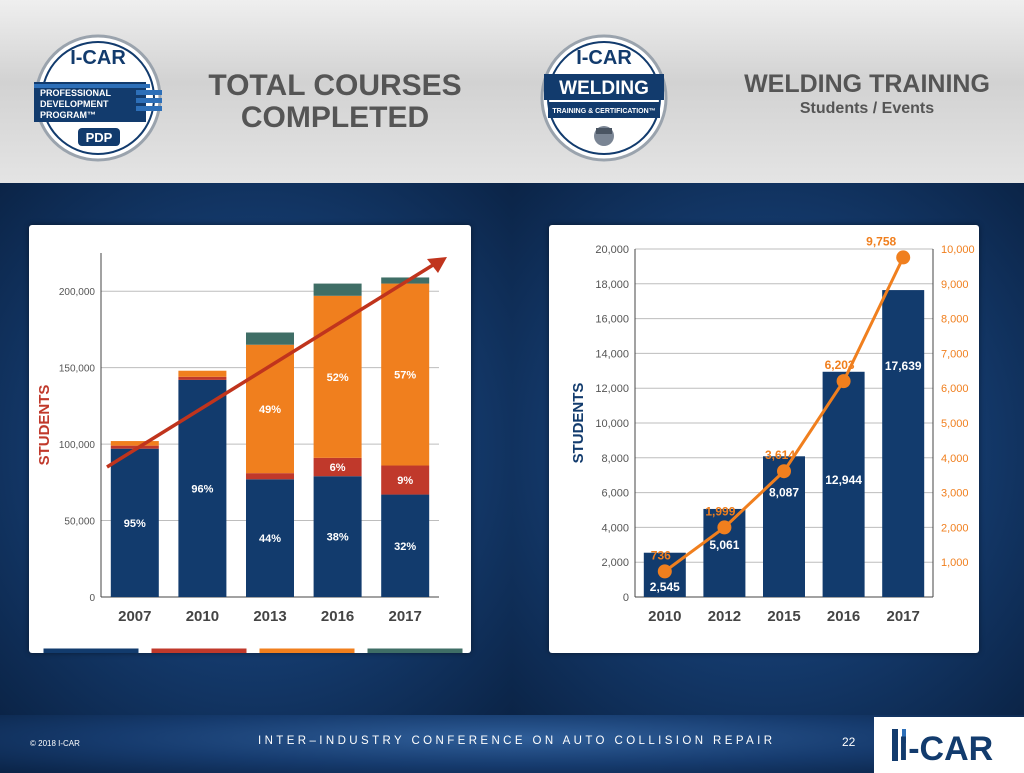 Image resolution: width=1024 pixels, height=773 pixels. I want to click on x-tick-label: 2007, so click(134, 616).